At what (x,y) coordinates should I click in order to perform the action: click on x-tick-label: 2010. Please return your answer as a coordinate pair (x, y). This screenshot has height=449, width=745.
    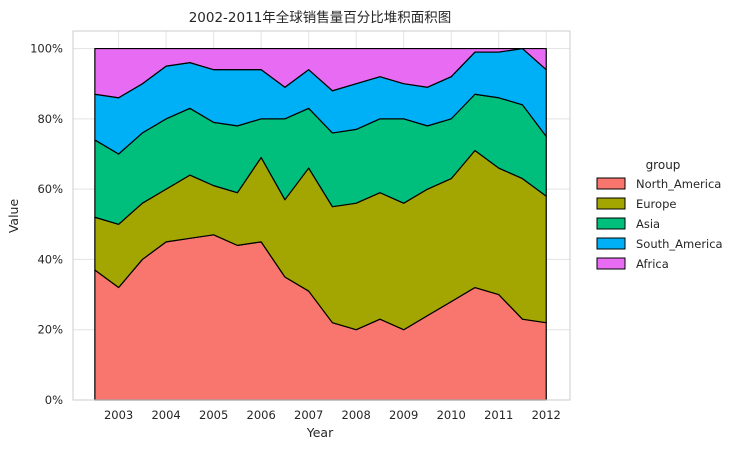
    Looking at the image, I should click on (451, 415).